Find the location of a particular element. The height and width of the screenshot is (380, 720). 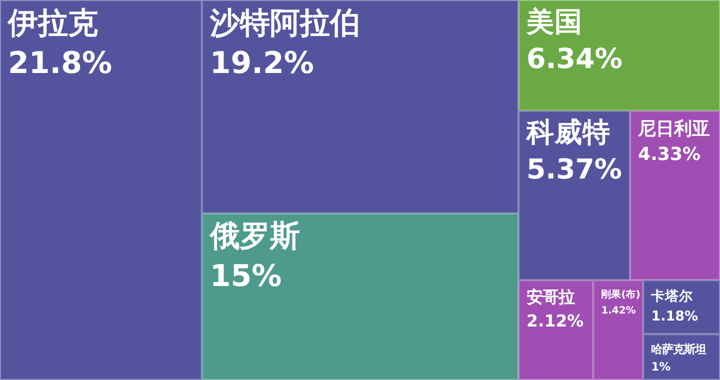

data-label: 5.37% is located at coordinates (574, 170).